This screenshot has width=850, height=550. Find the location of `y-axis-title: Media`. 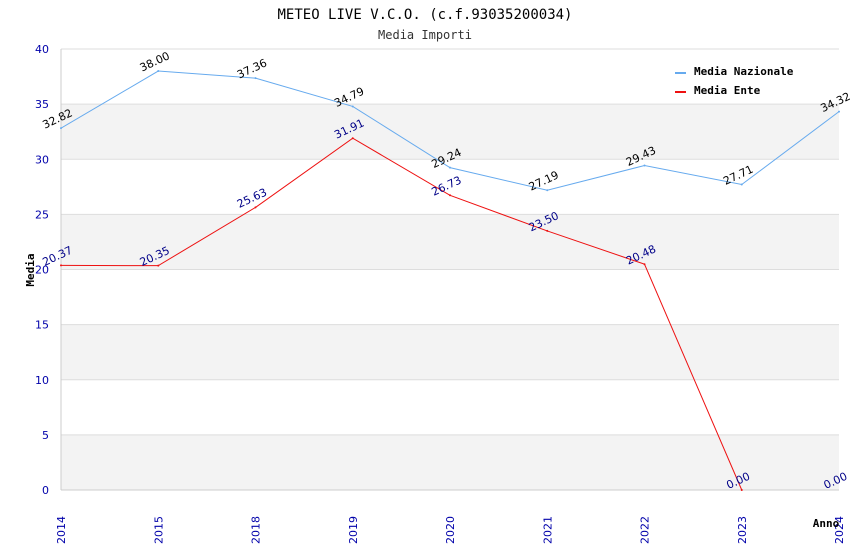

y-axis-title: Media is located at coordinates (30, 269).